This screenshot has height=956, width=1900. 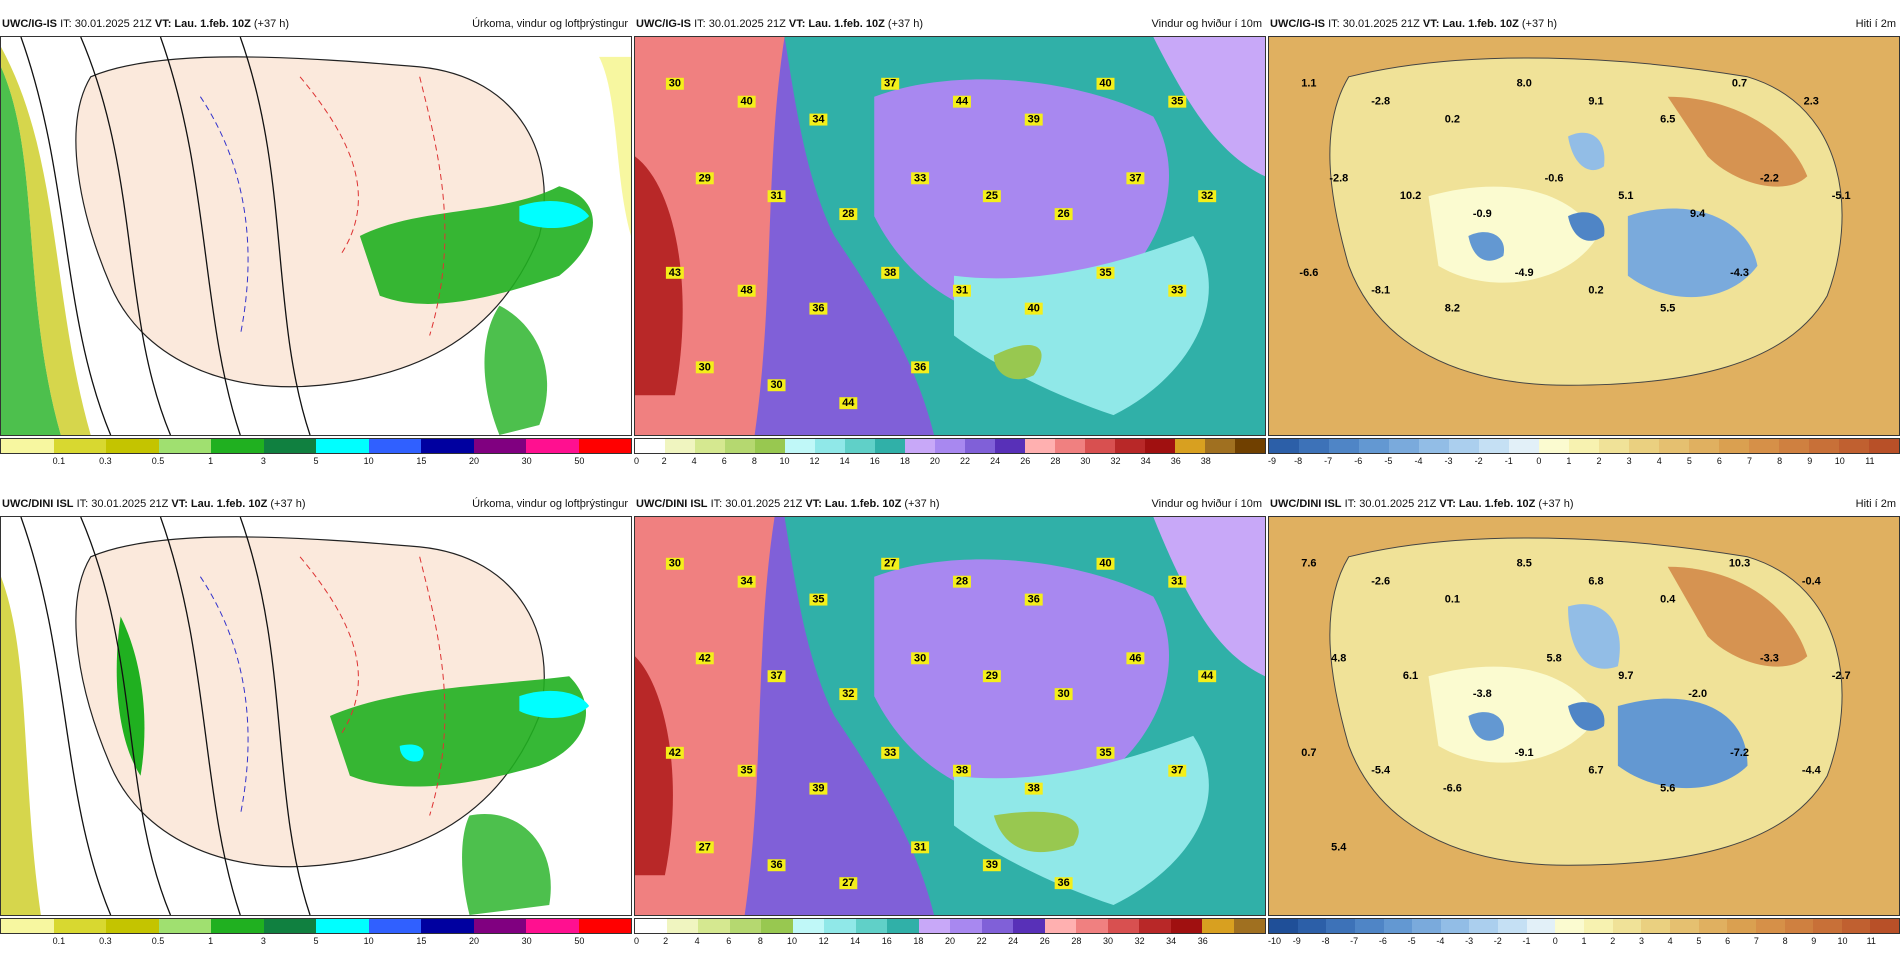 I want to click on colorbar-tick-label: 0, so click(x=637, y=461).